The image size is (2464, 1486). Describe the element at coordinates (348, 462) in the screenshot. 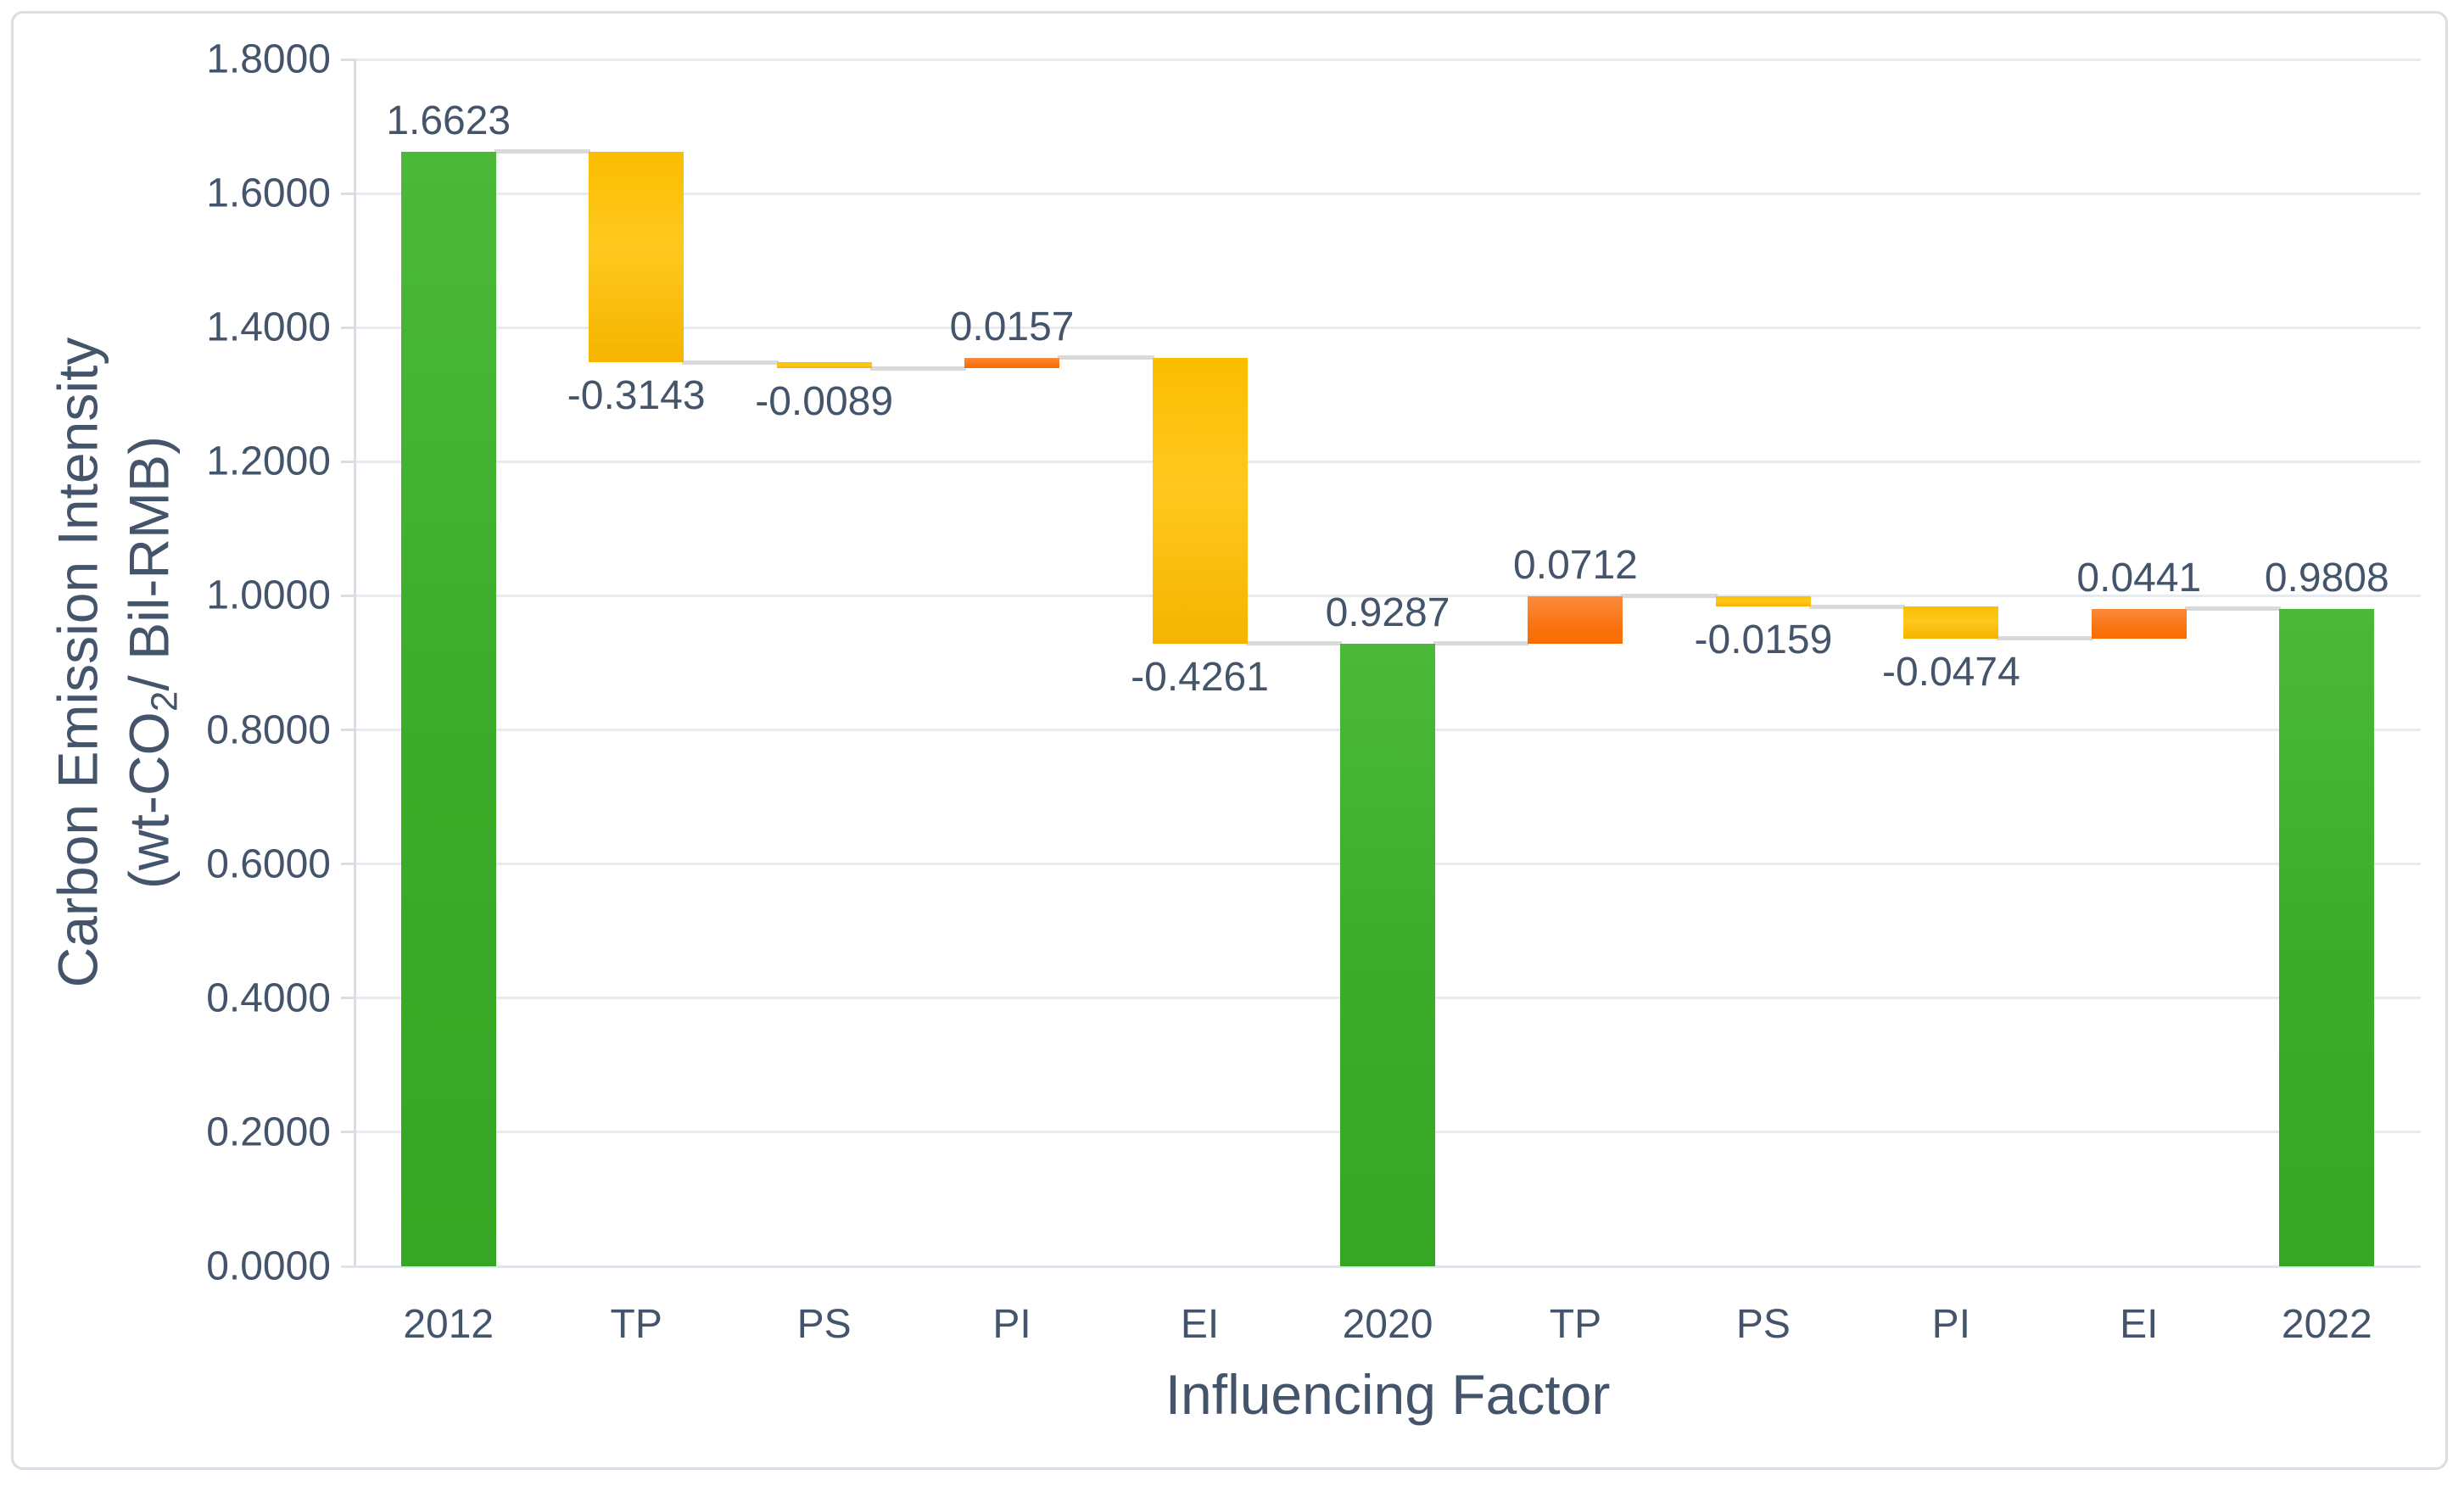

I see `y-tick-mark-1.2000` at that location.